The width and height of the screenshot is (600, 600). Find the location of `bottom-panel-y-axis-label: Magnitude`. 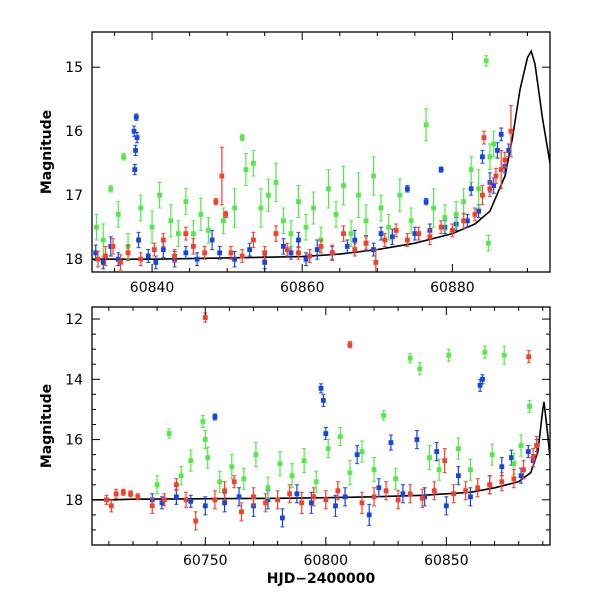

bottom-panel-y-axis-label: Magnitude is located at coordinates (47, 426).